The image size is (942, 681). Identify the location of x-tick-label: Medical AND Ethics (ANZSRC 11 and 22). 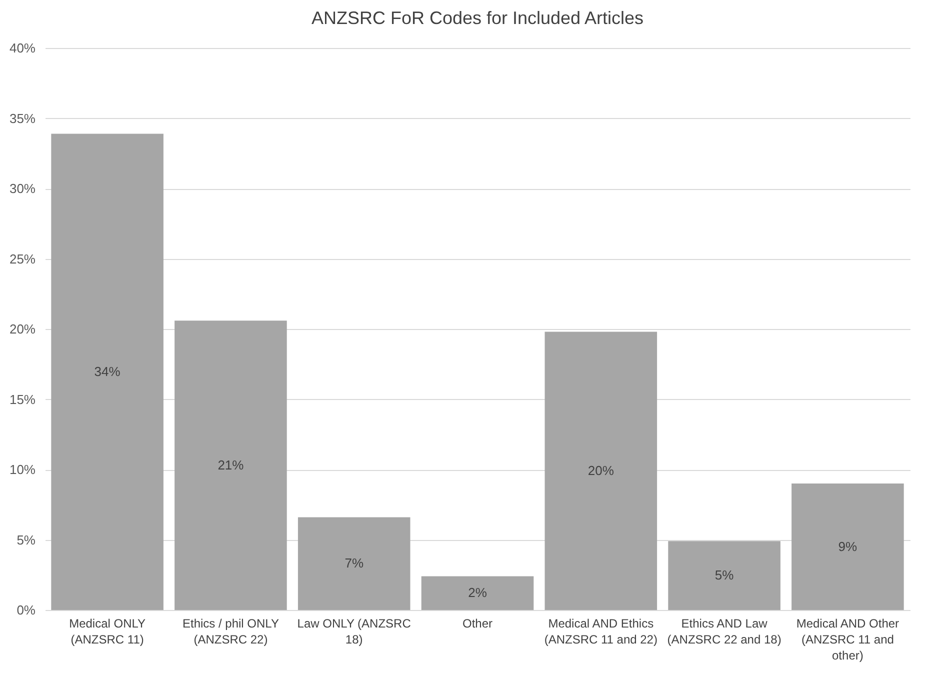
(601, 631).